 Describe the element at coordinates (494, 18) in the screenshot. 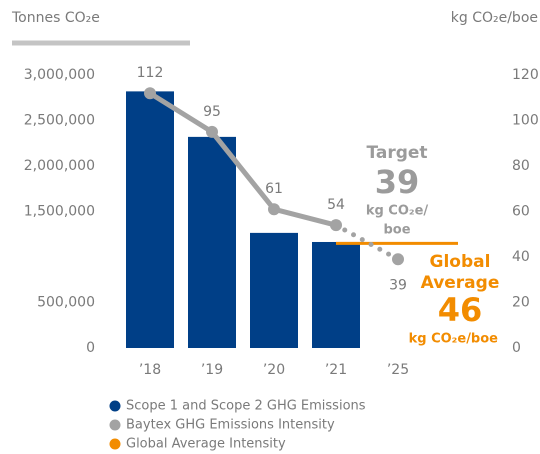

I see `y2-axis-title: kg CO₂e/boe` at that location.